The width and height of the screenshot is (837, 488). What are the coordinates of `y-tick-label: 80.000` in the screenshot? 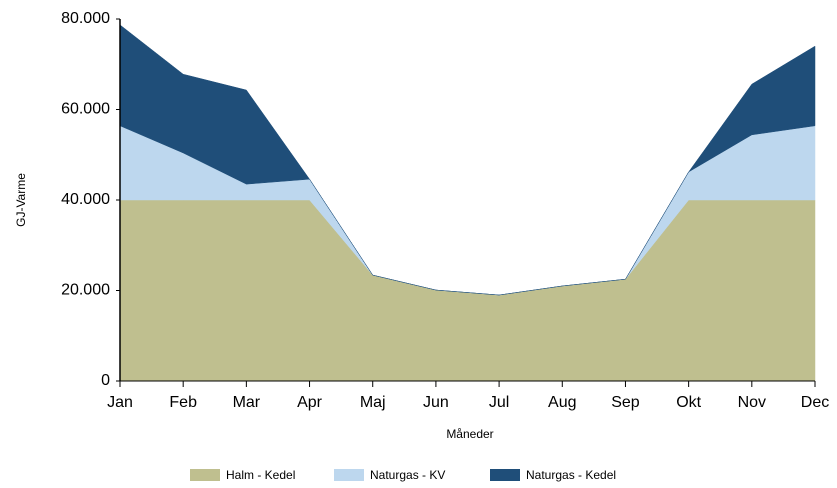 It's located at (85, 18).